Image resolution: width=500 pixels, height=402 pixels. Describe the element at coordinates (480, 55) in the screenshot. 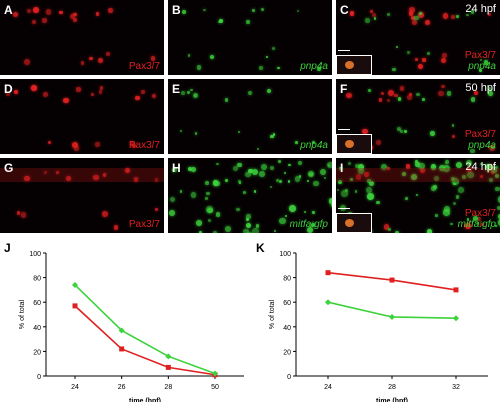

I see `stain-label: Pax3/7` at that location.